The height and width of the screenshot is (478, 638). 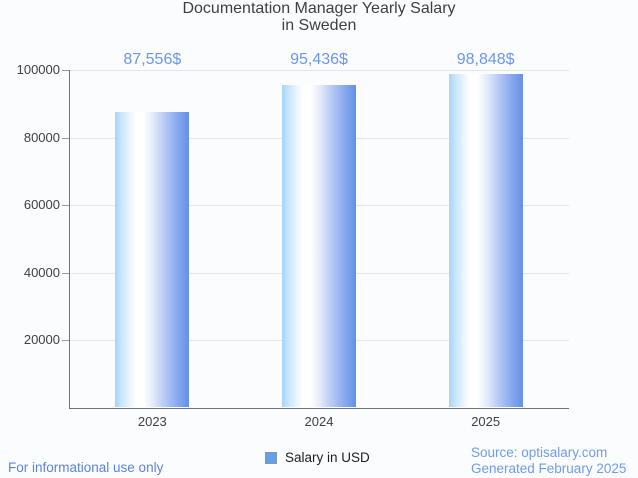 I want to click on legend: Salary in USD, so click(x=317, y=457).